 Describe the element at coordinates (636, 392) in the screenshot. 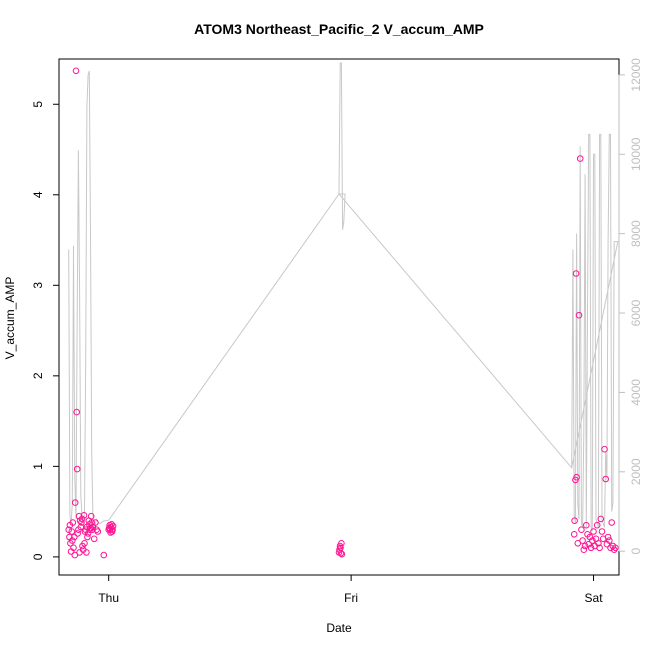

I see `y2-tick-label: 4000` at that location.